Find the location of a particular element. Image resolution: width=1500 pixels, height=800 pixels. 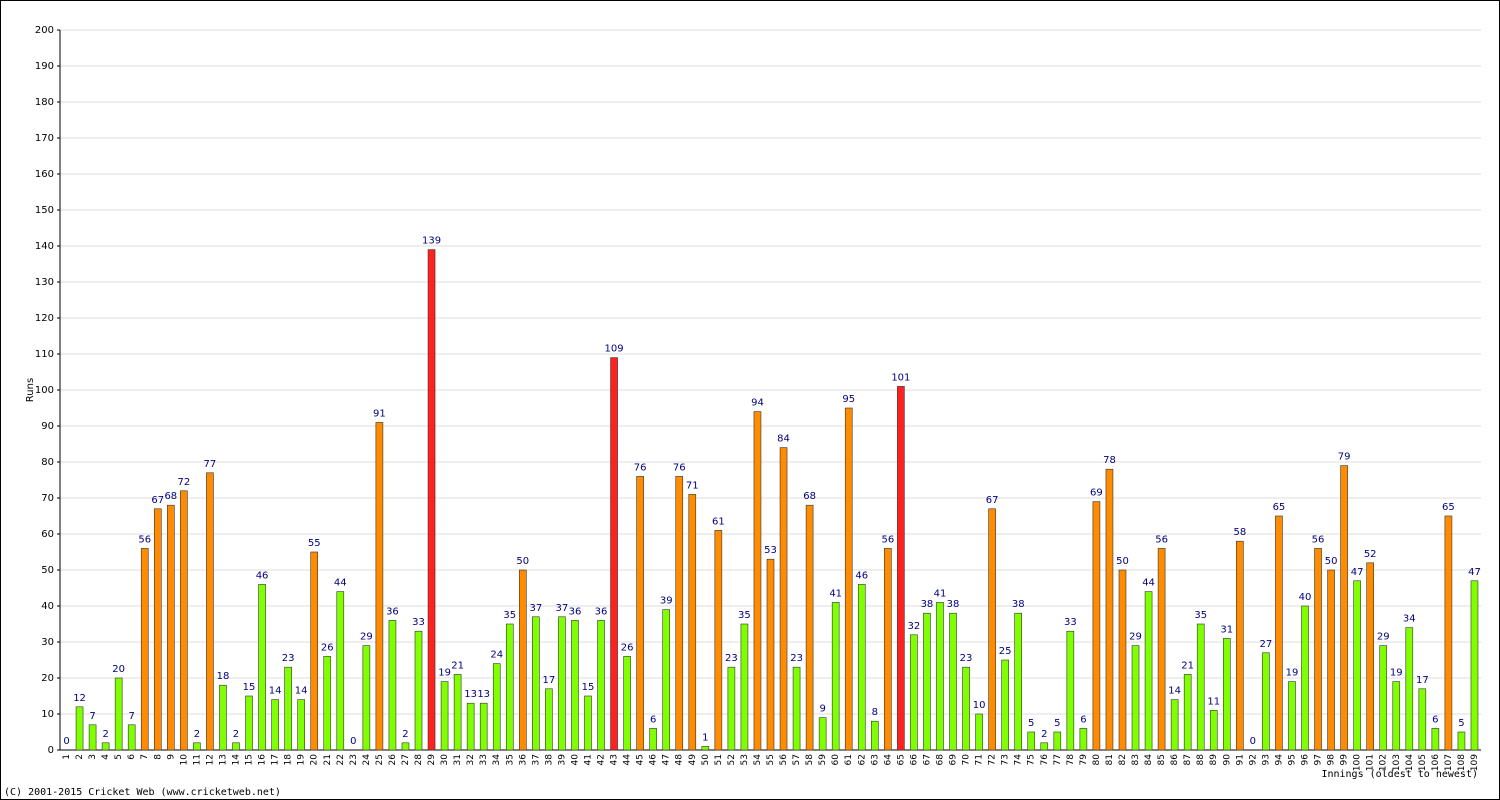

value-label: 65 is located at coordinates (1448, 507).